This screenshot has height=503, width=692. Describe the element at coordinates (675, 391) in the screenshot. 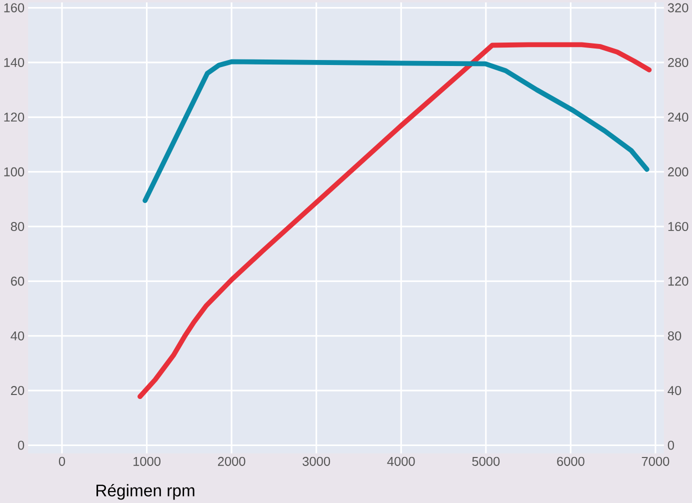

I see `y2-tick-label: 40` at that location.